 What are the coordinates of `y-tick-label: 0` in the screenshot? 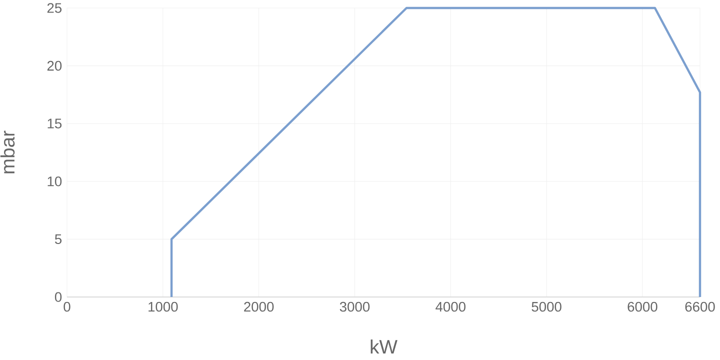 It's located at (58, 297).